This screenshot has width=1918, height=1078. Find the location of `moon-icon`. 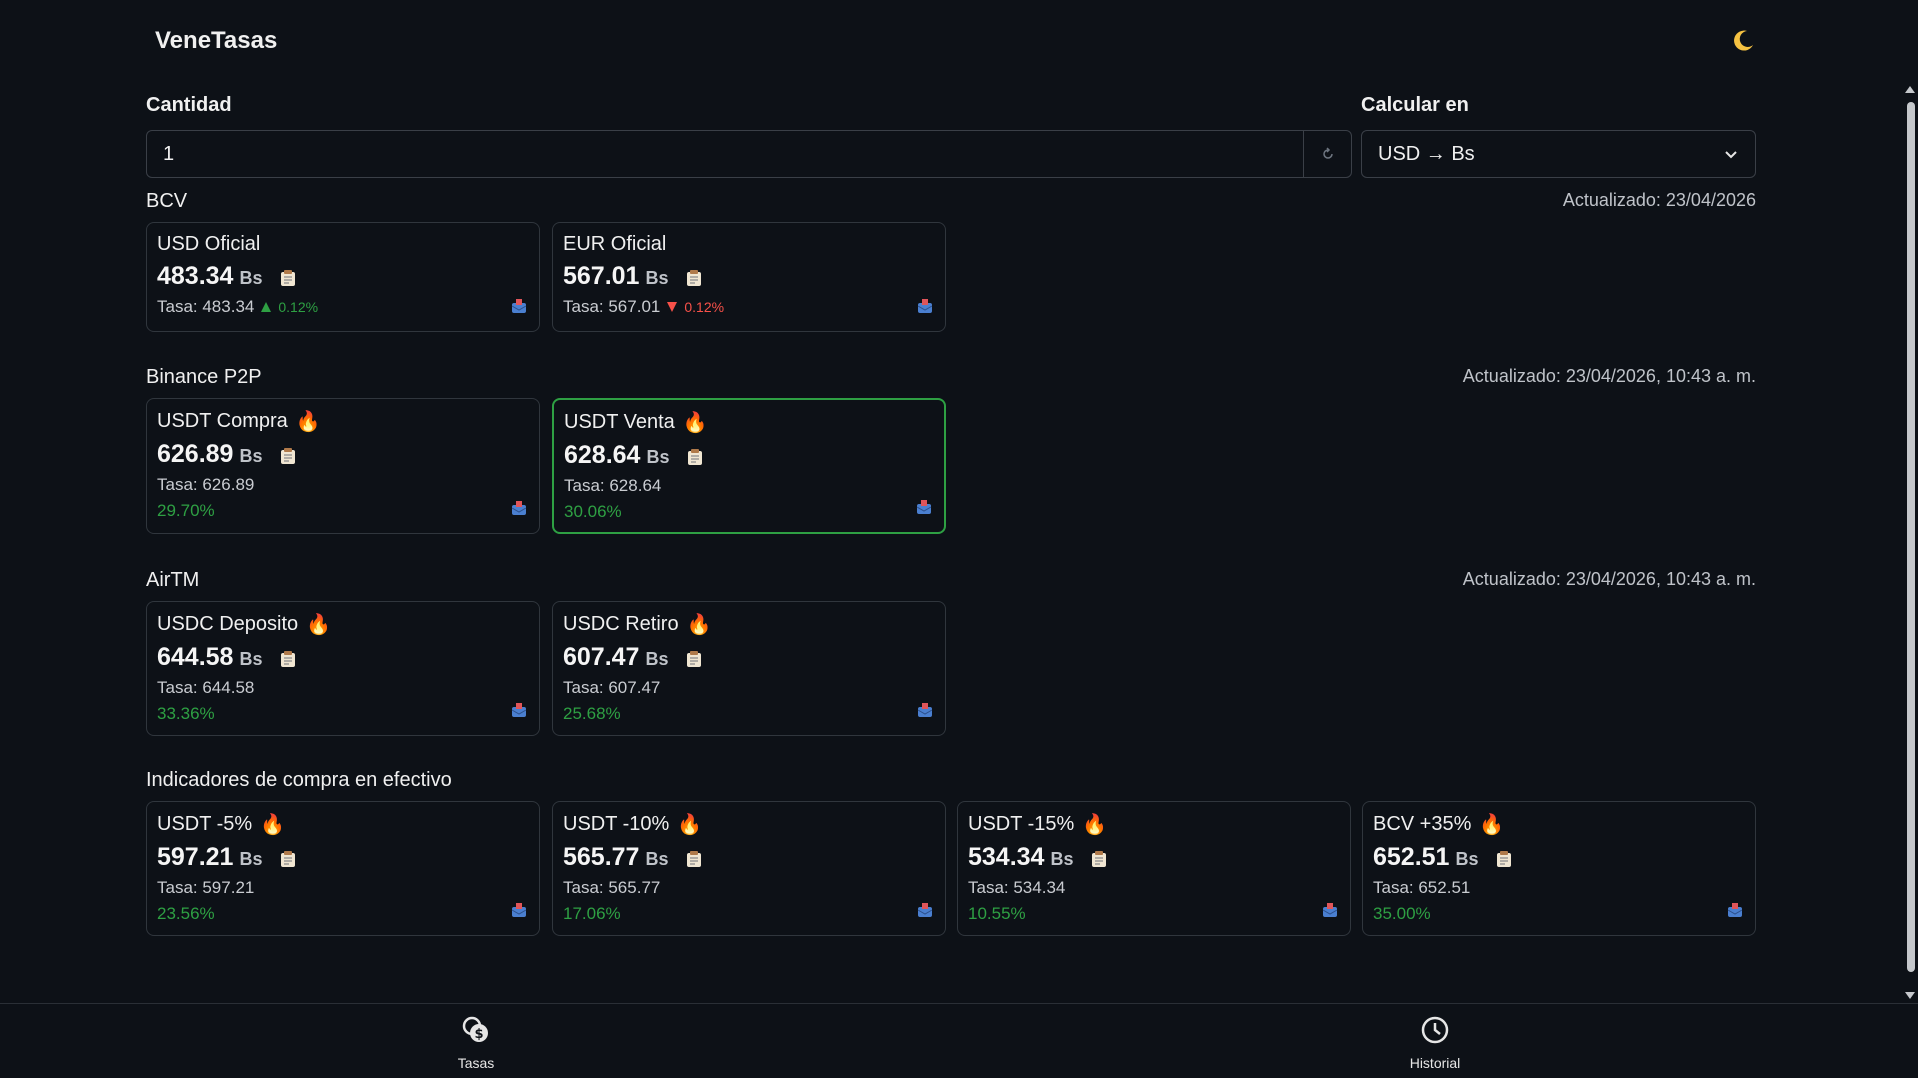

moon-icon is located at coordinates (1743, 40).